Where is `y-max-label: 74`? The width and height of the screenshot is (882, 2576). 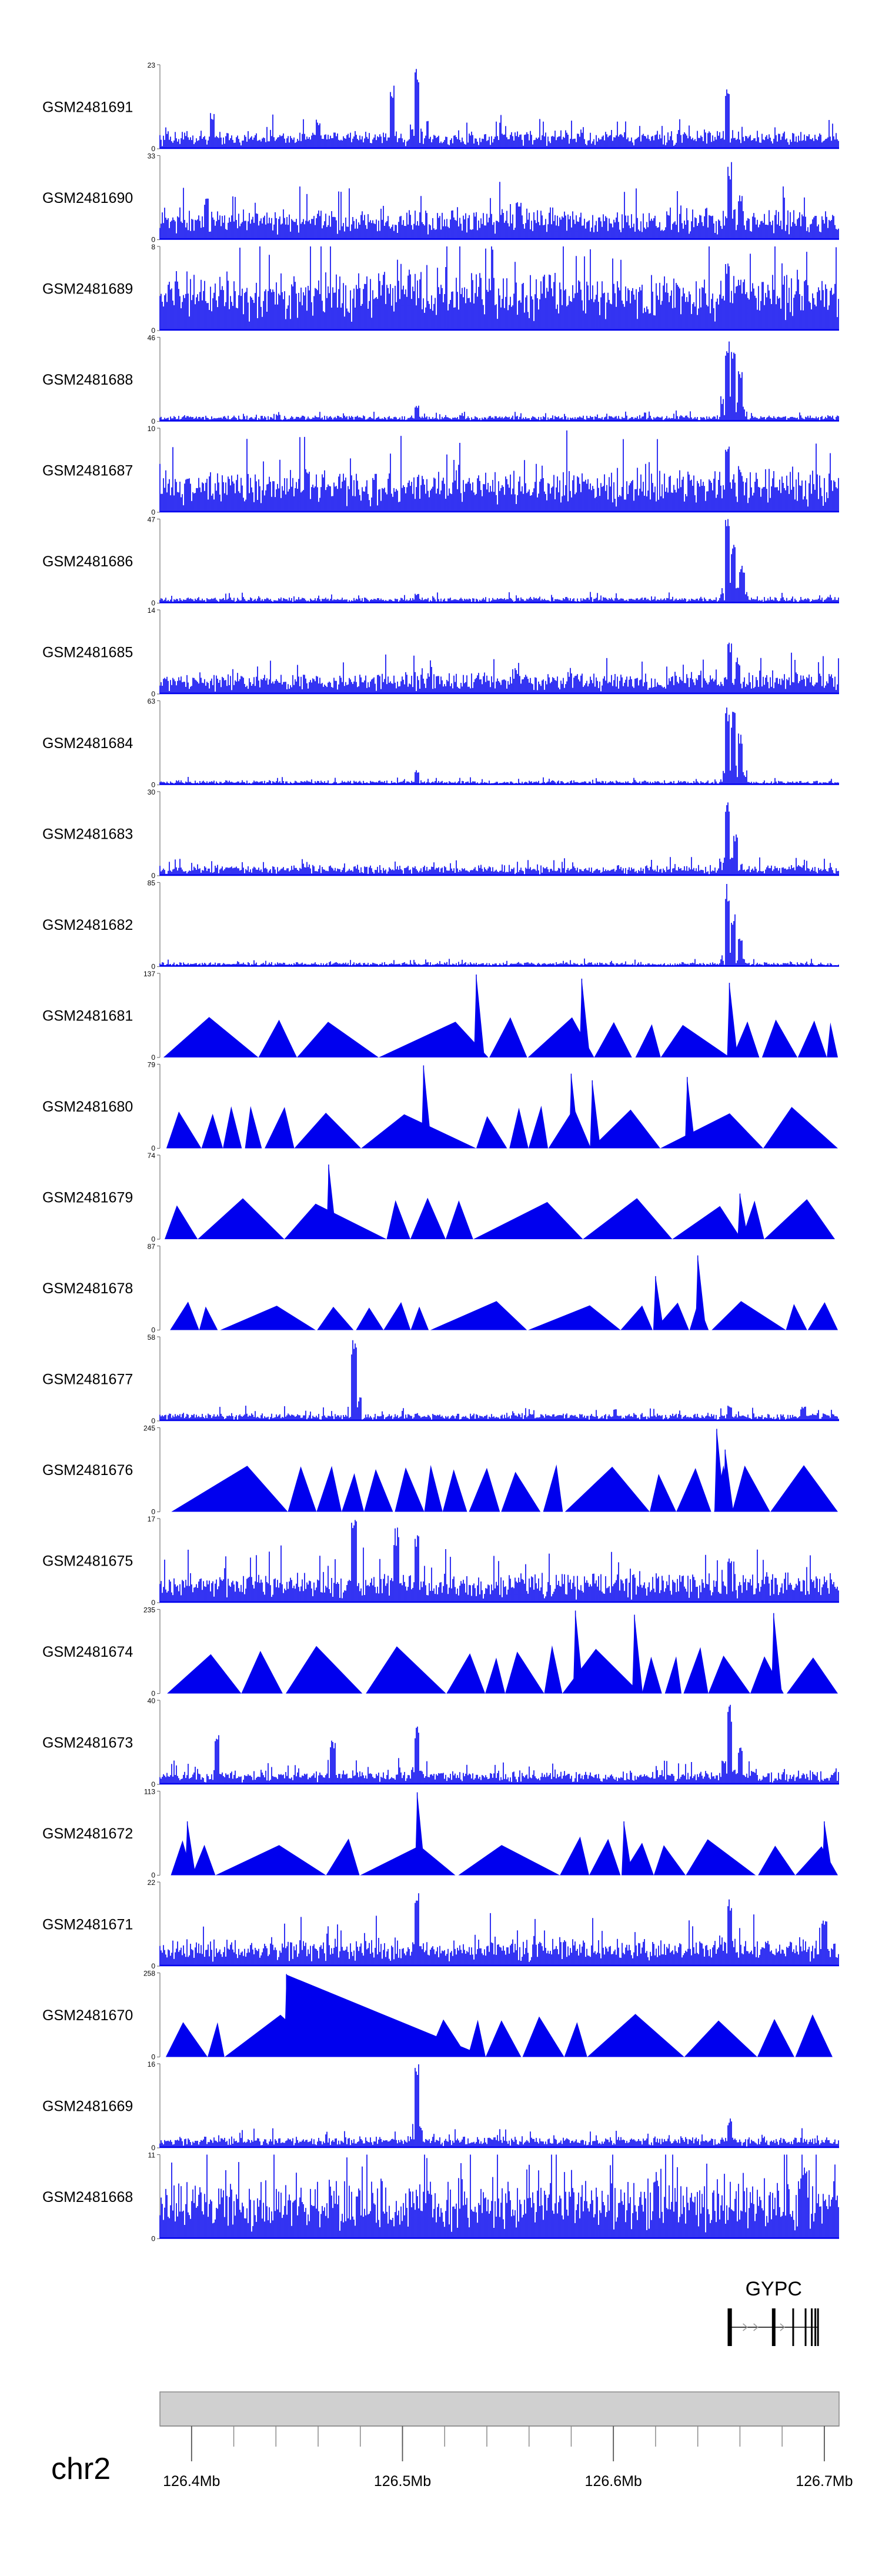
y-max-label: 74 is located at coordinates (152, 1156).